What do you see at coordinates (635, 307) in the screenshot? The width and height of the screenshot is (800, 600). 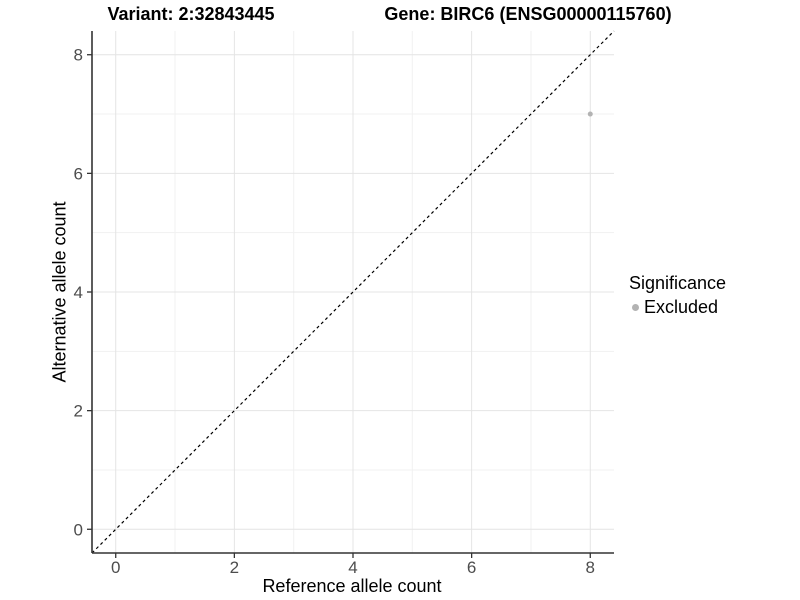 I see `excluded-point-icon` at bounding box center [635, 307].